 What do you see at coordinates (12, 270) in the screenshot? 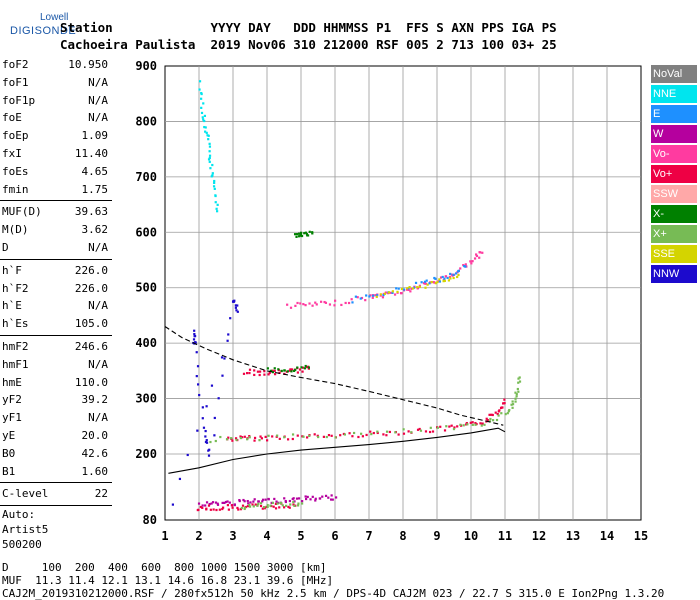
I see `param-name: h`F` at bounding box center [12, 270].